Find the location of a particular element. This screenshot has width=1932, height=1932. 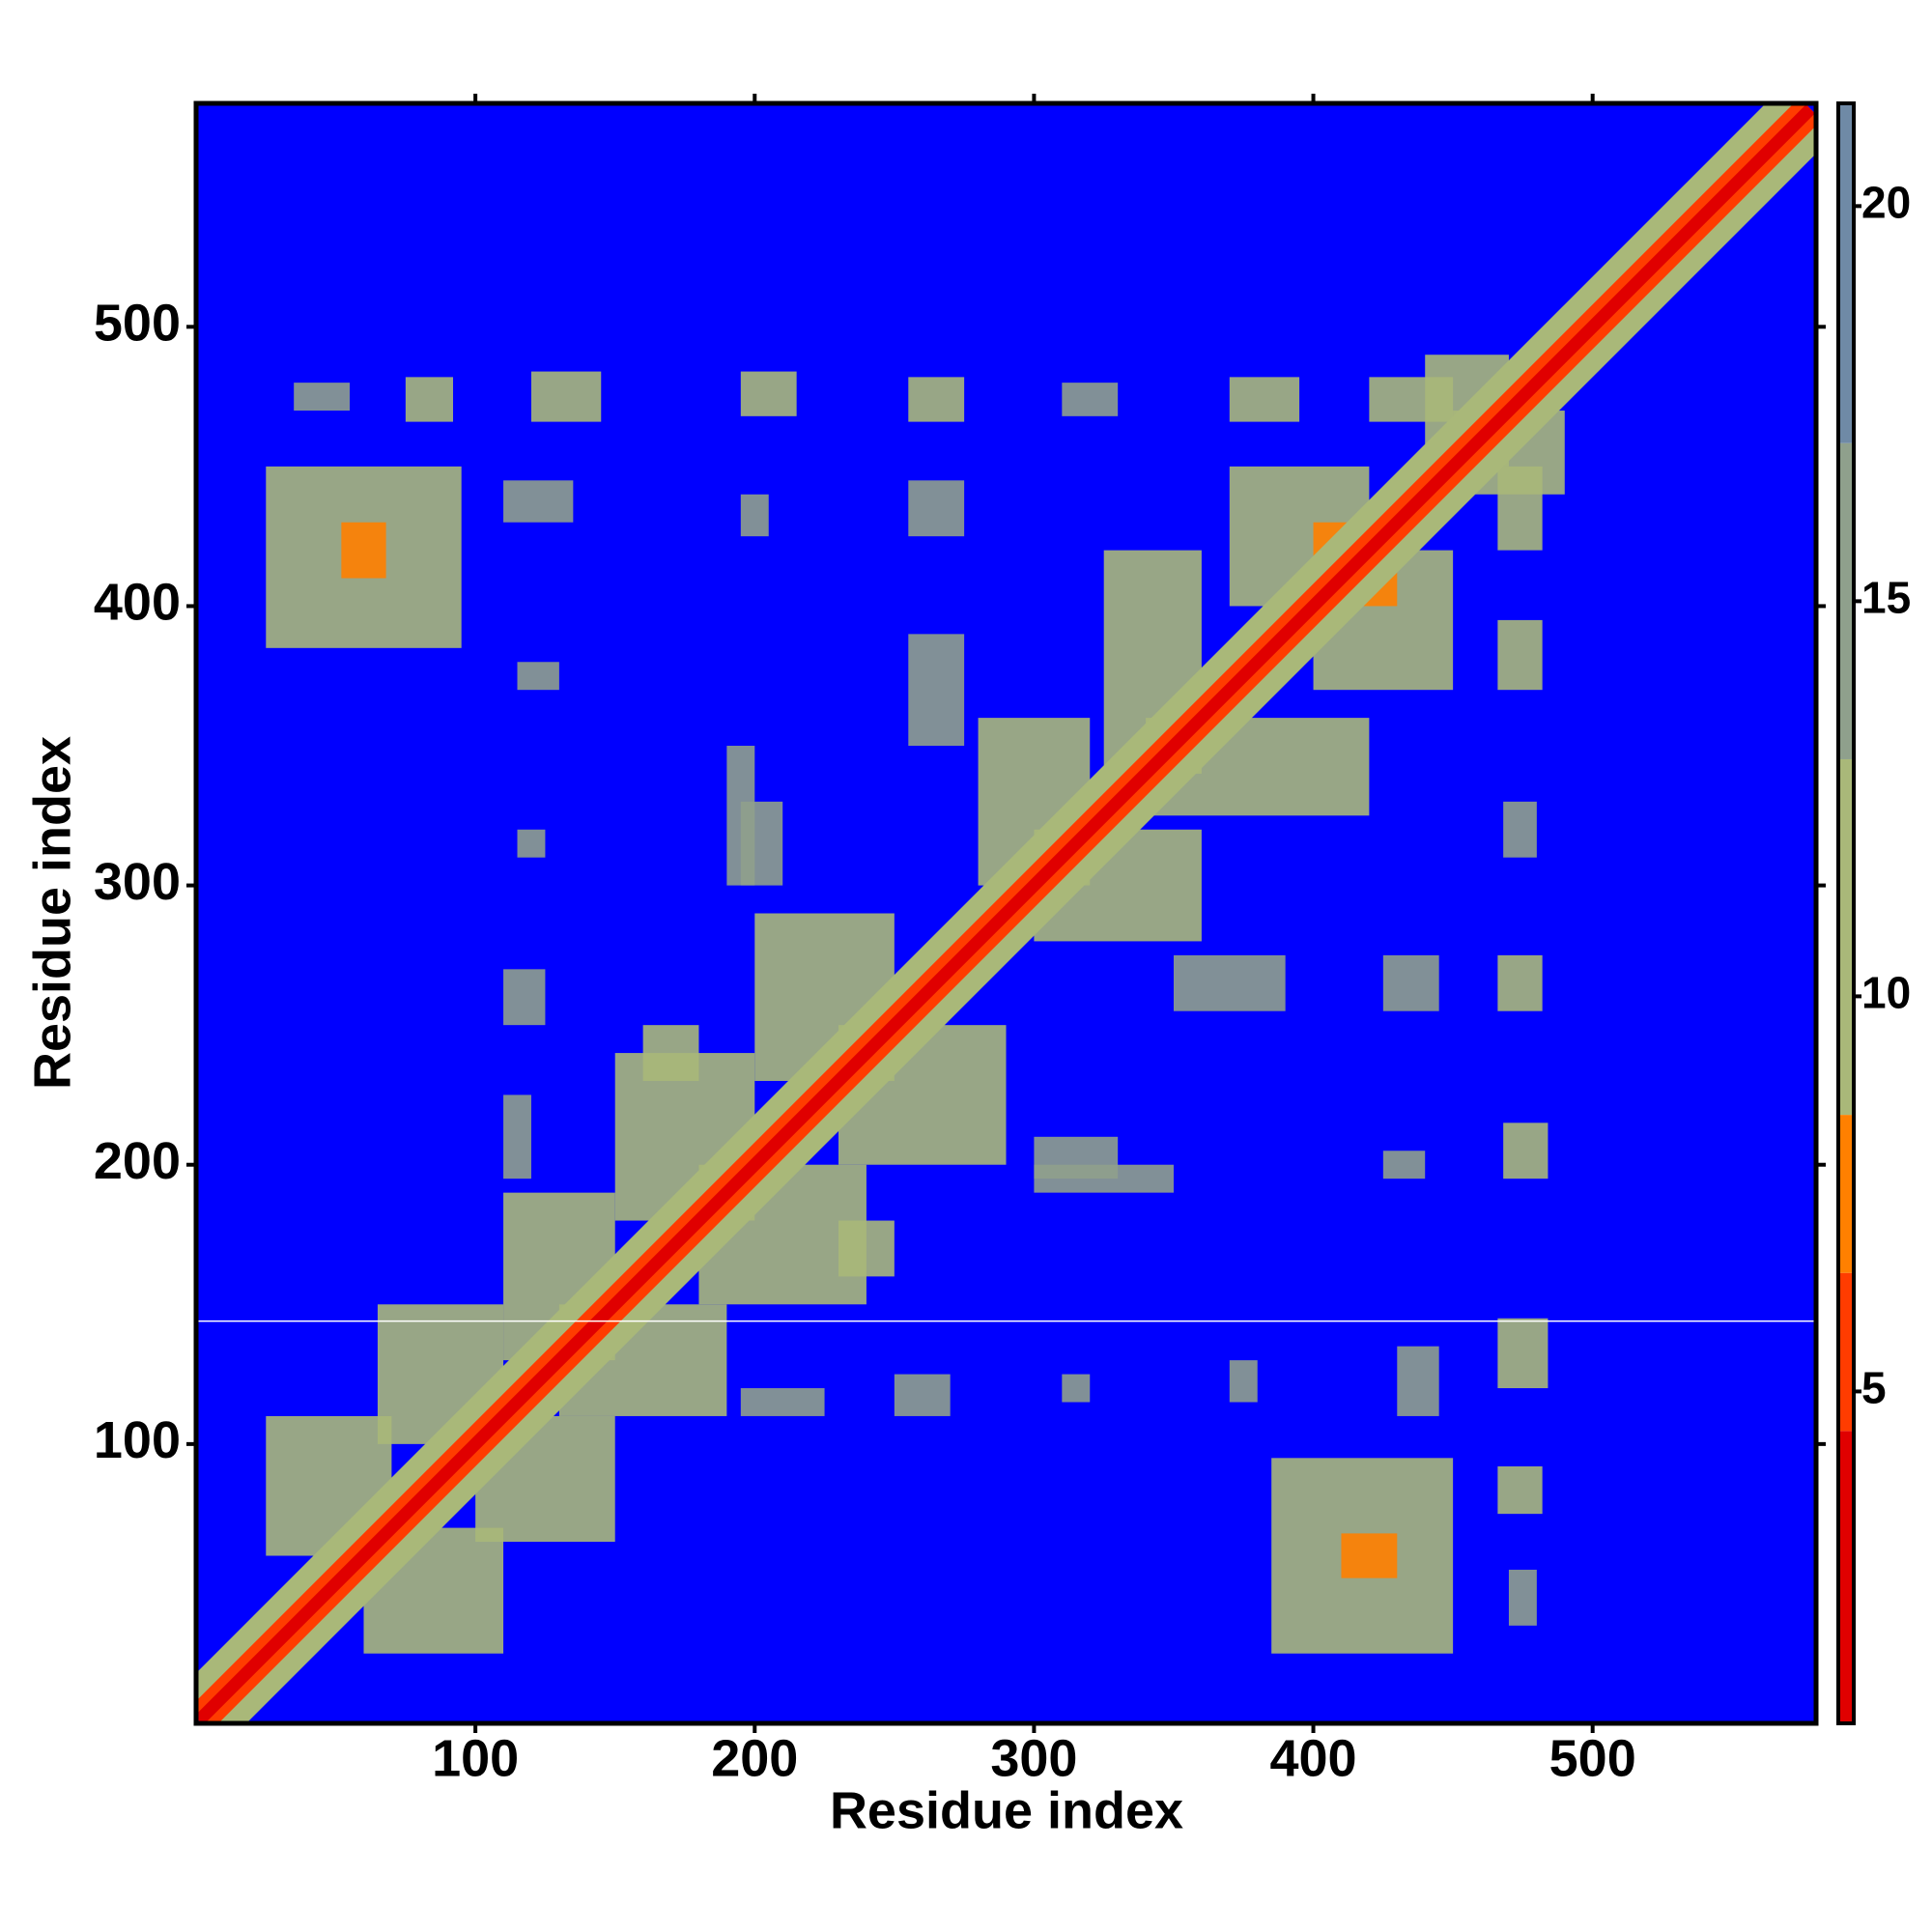

x-tick-label: 100 is located at coordinates (475, 1758).